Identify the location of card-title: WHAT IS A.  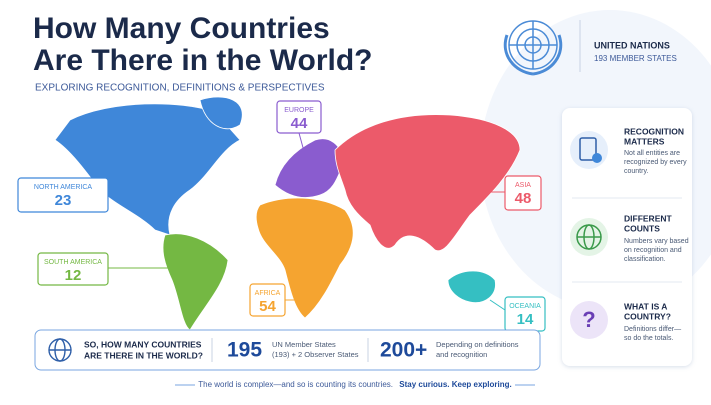
(645, 306).